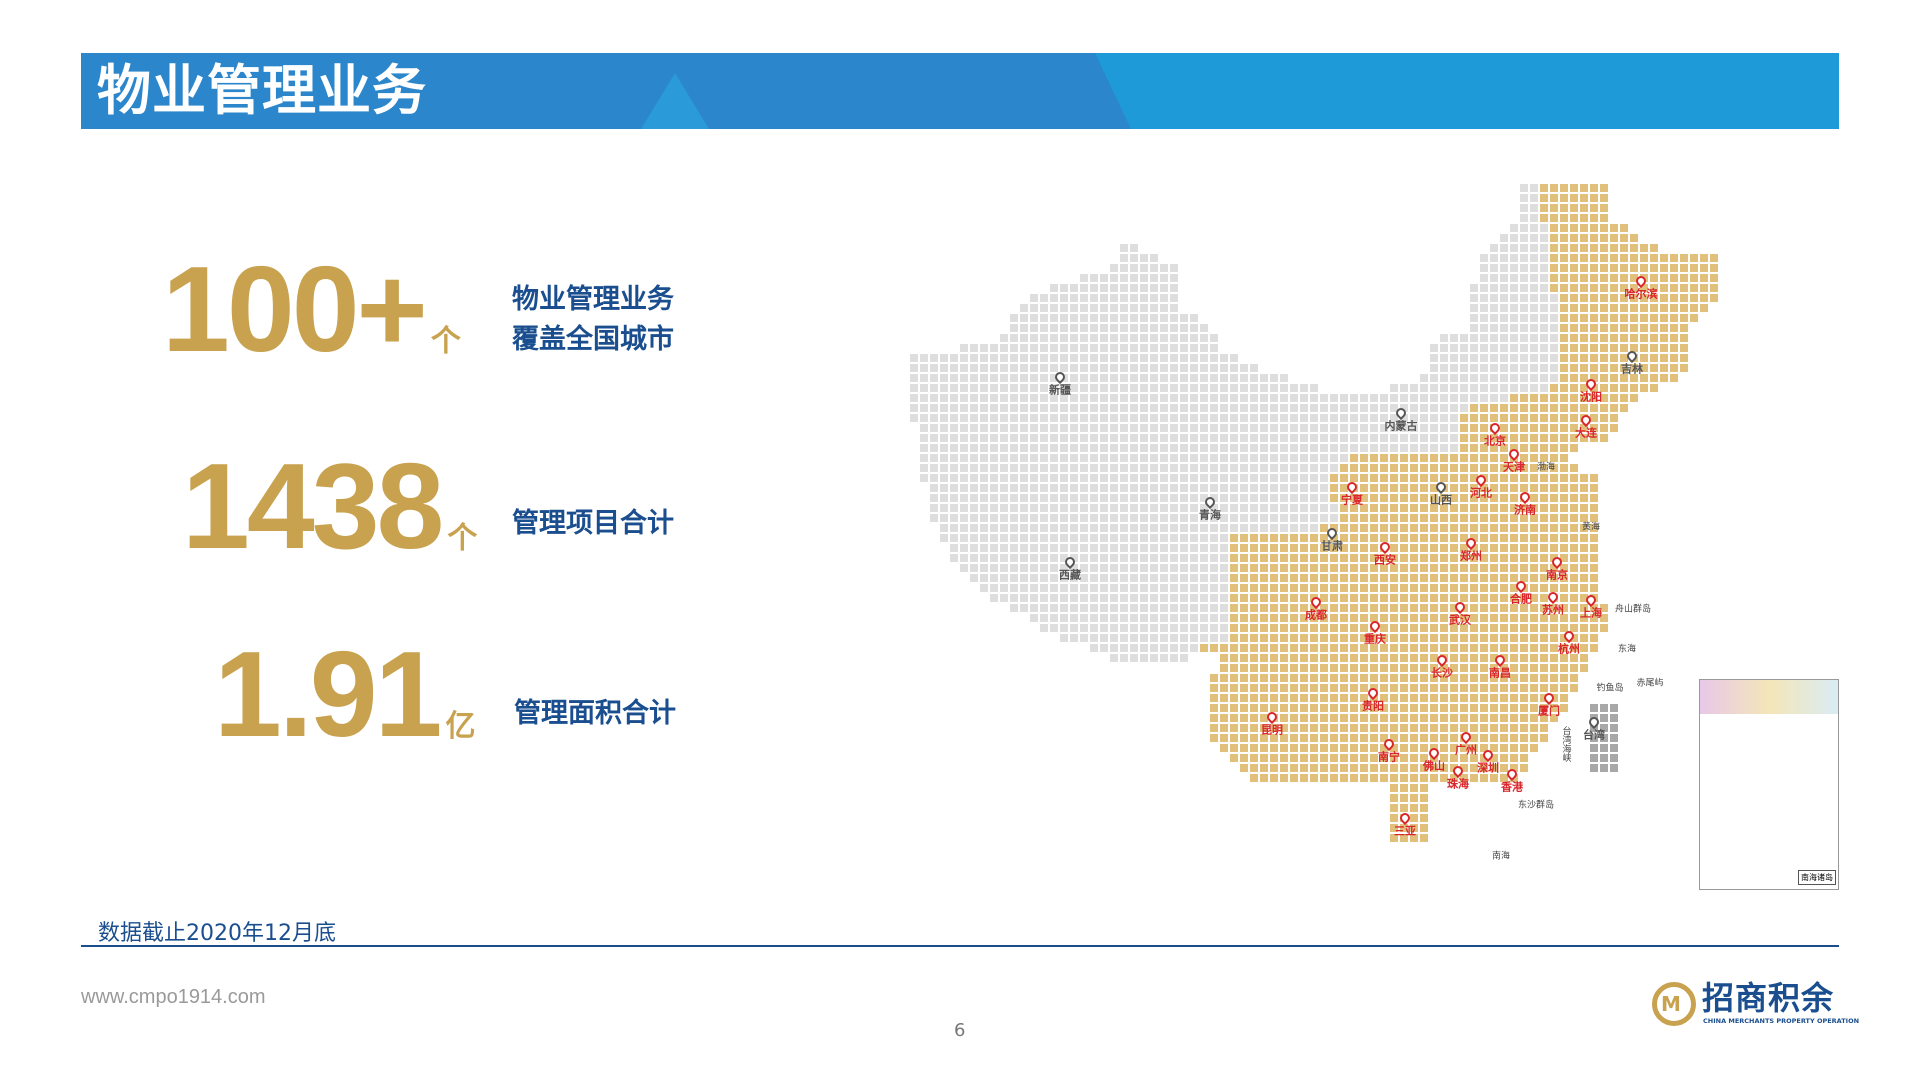 This screenshot has height=1080, width=1920. I want to click on region-label: 新疆, so click(1060, 390).